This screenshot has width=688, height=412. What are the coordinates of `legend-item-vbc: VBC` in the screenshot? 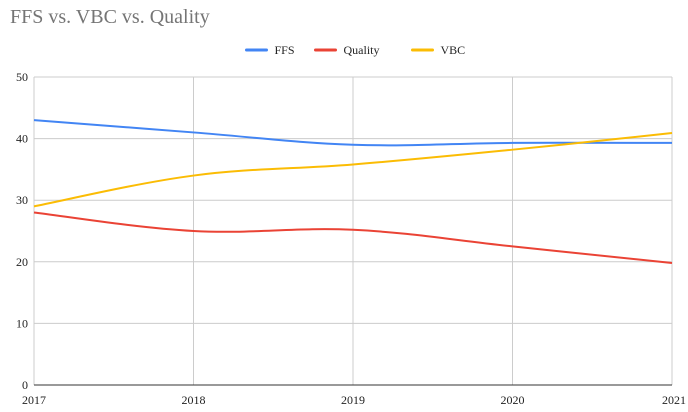 It's located at (438, 50).